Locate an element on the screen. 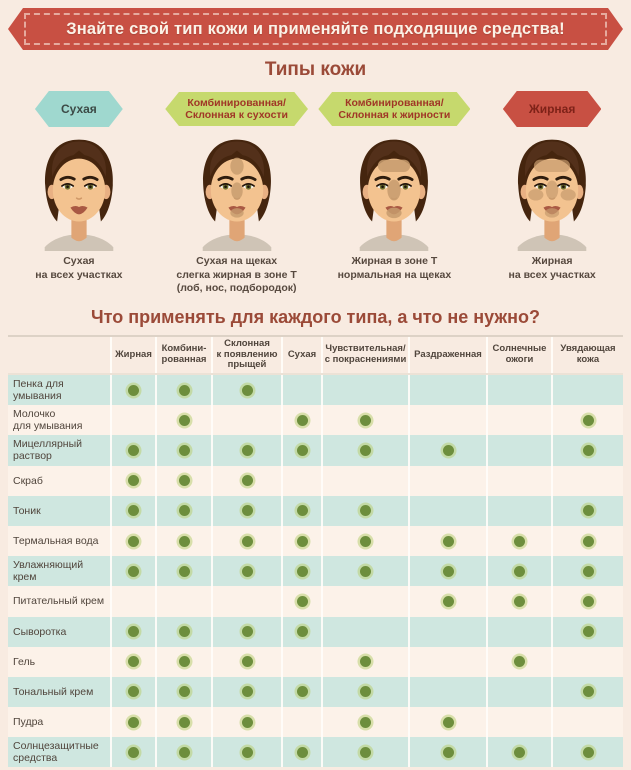  column-header: Увядающая кожа is located at coordinates (588, 354).